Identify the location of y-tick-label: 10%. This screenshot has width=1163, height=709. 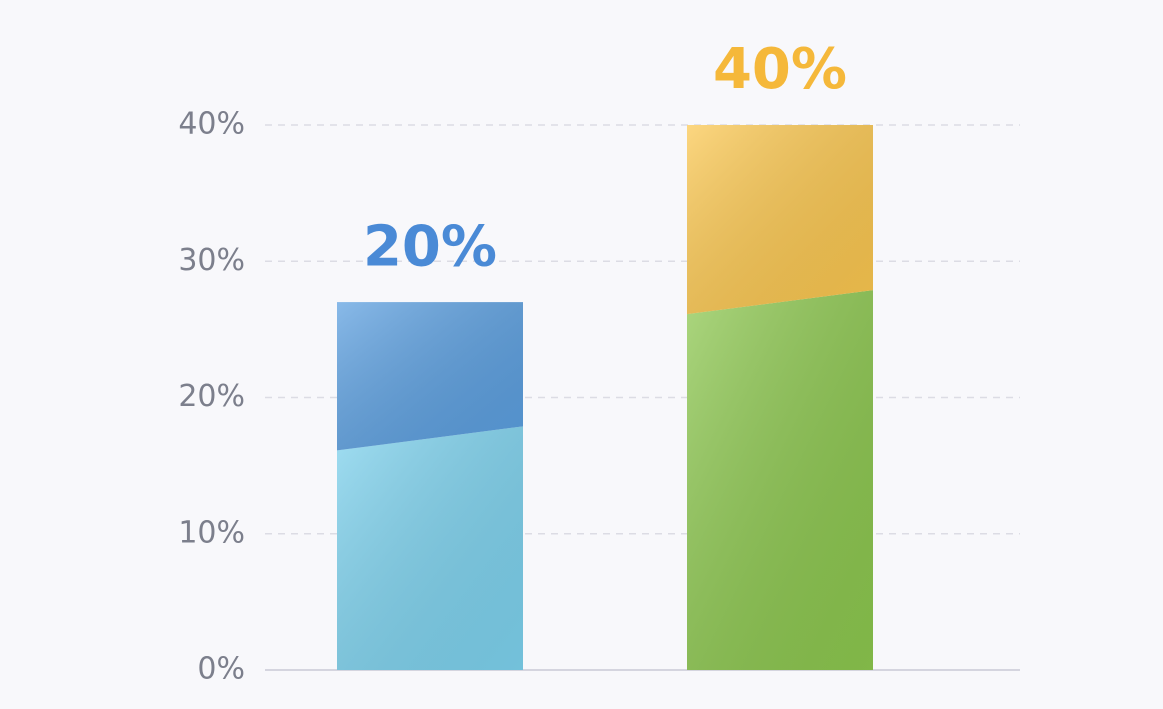
(211, 532).